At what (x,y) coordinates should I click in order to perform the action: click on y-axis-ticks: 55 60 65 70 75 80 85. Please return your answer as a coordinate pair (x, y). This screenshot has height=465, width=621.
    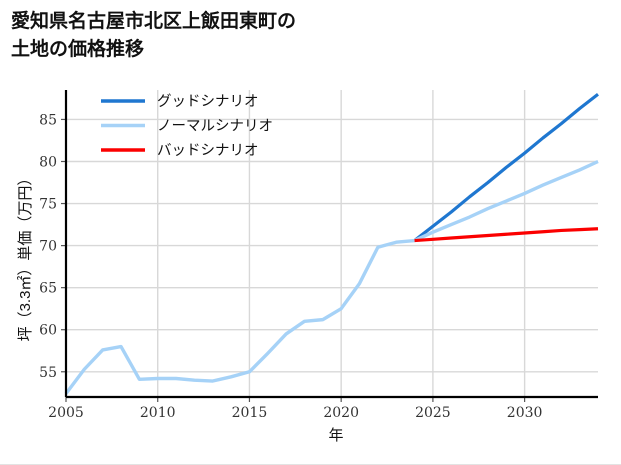
    Looking at the image, I should click on (52, 246).